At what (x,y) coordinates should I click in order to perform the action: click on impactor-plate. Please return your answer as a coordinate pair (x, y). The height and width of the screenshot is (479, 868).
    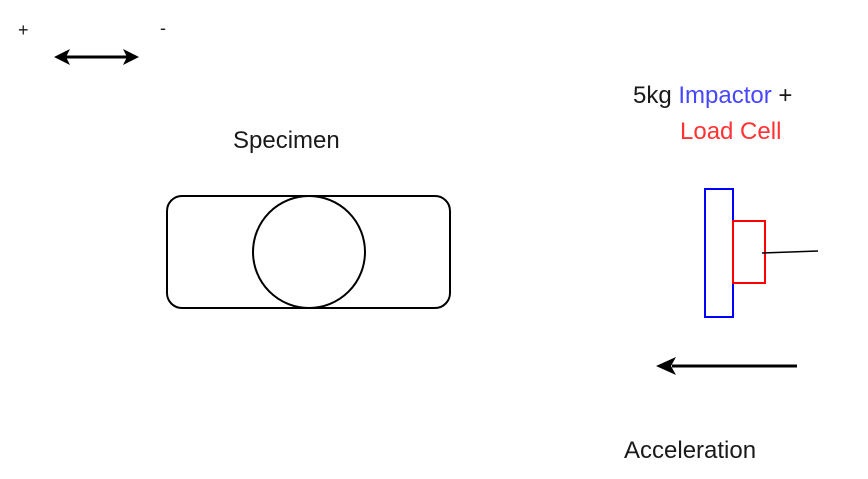
    Looking at the image, I should click on (719, 253).